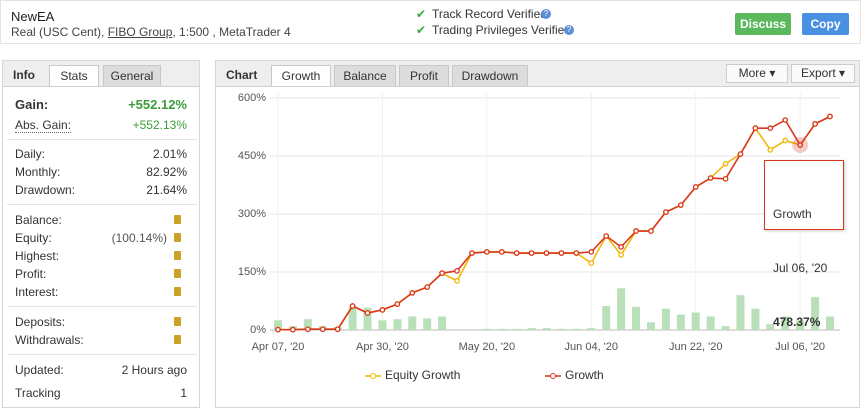 Image resolution: width=861 pixels, height=408 pixels. What do you see at coordinates (301, 75) in the screenshot?
I see `tab: Growth` at bounding box center [301, 75].